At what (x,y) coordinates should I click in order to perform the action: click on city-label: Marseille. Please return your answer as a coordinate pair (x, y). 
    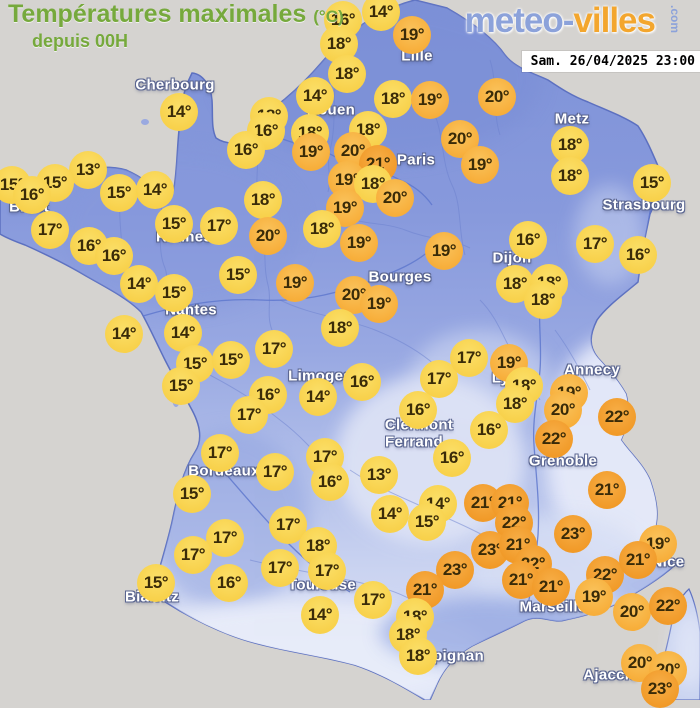
    Looking at the image, I should click on (553, 607).